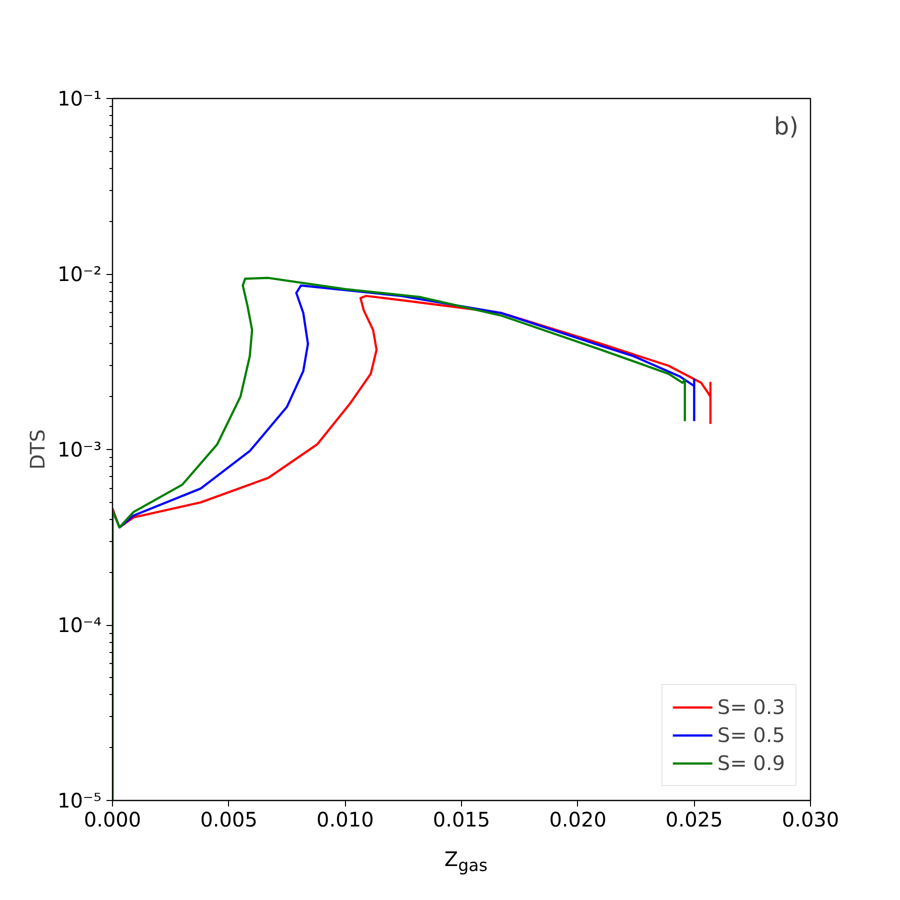 The width and height of the screenshot is (900, 900). Describe the element at coordinates (811, 820) in the screenshot. I see `x-tick-label: 0.030` at that location.